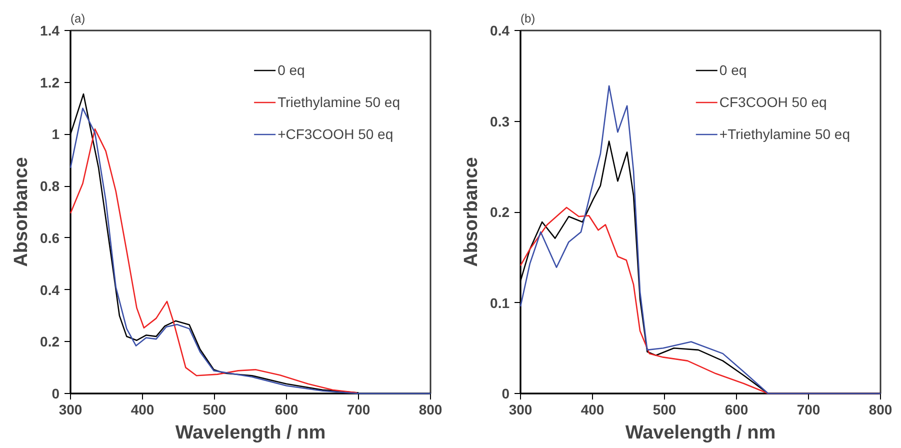 This screenshot has height=448, width=901. Describe the element at coordinates (500, 302) in the screenshot. I see `y-tick-label: 0.1` at that location.